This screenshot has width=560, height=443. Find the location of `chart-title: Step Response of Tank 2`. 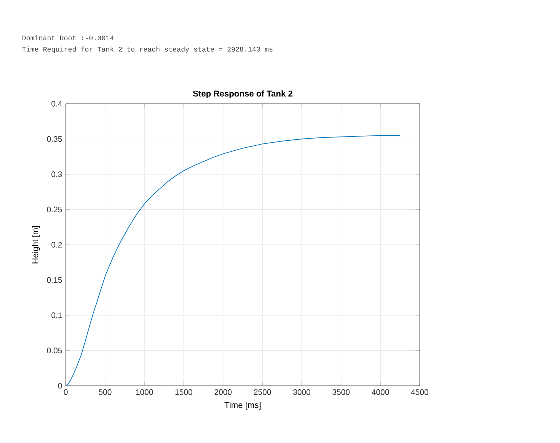

chart-title: Step Response of Tank 2 is located at coordinates (243, 94).